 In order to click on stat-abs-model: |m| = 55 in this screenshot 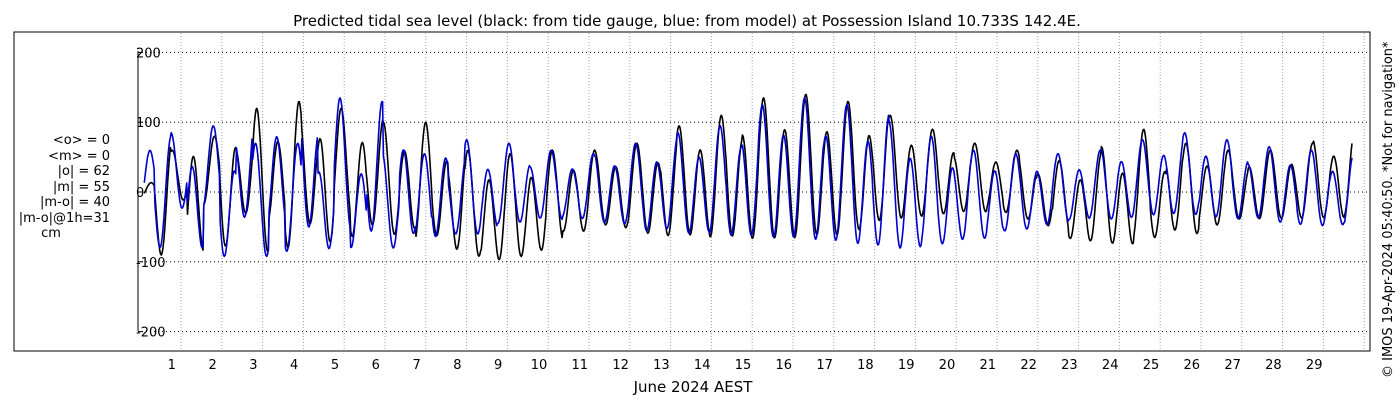, I will do `click(81, 187)`.